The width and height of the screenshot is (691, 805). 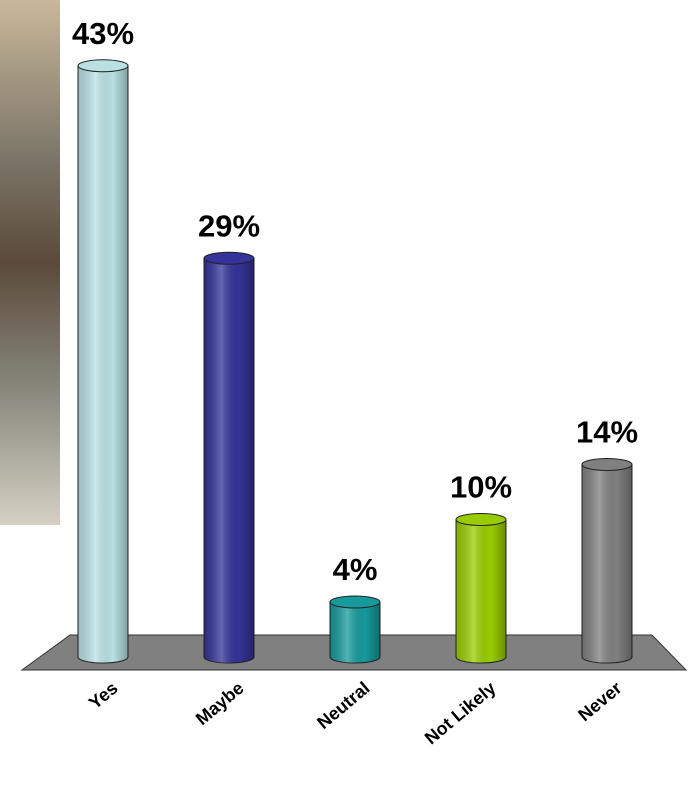 I want to click on category-label: Neutral, so click(x=343, y=705).